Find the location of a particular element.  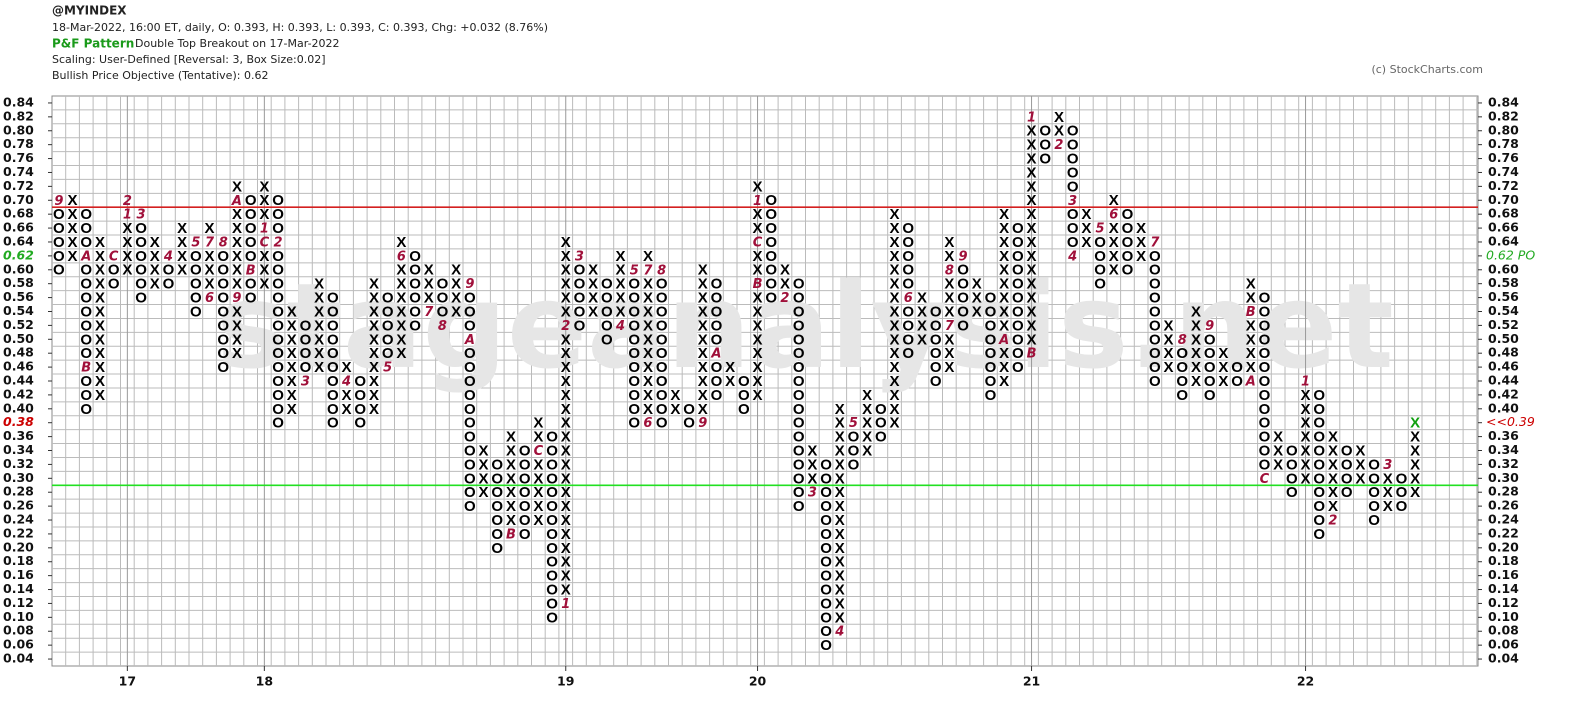

y-tick-label: 0.08 is located at coordinates (18, 630).